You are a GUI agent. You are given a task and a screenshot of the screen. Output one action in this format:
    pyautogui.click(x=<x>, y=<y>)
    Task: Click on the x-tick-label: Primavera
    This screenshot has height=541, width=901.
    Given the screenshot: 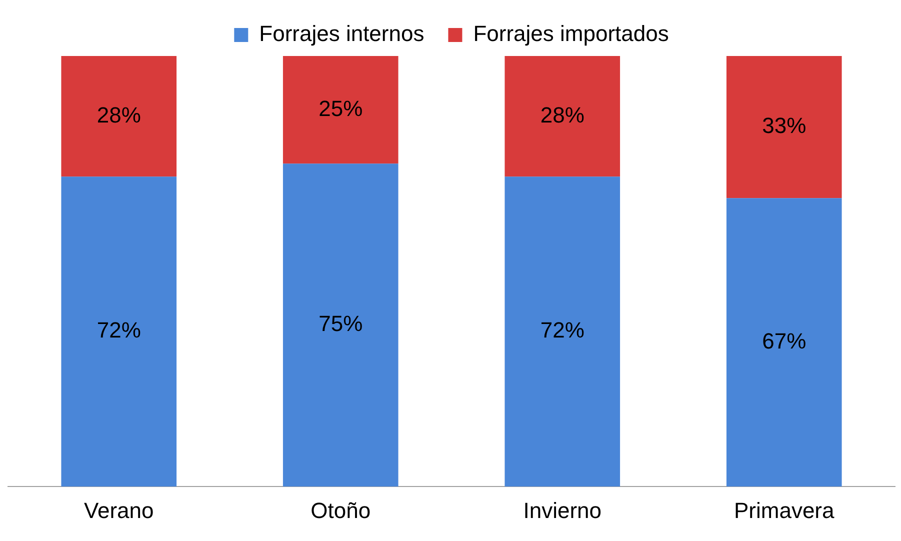 What is the action you would take?
    pyautogui.click(x=785, y=510)
    